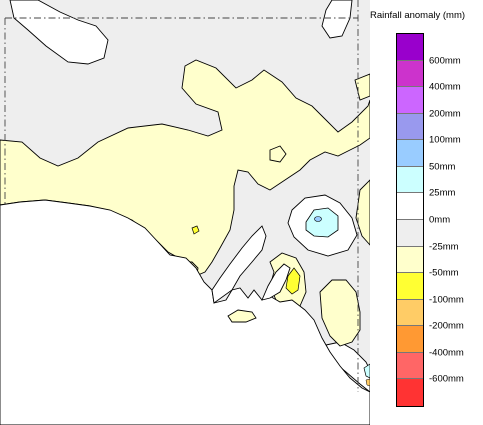 The width and height of the screenshot is (483, 425). I want to click on legend-tick-label: 200mm, so click(445, 114).